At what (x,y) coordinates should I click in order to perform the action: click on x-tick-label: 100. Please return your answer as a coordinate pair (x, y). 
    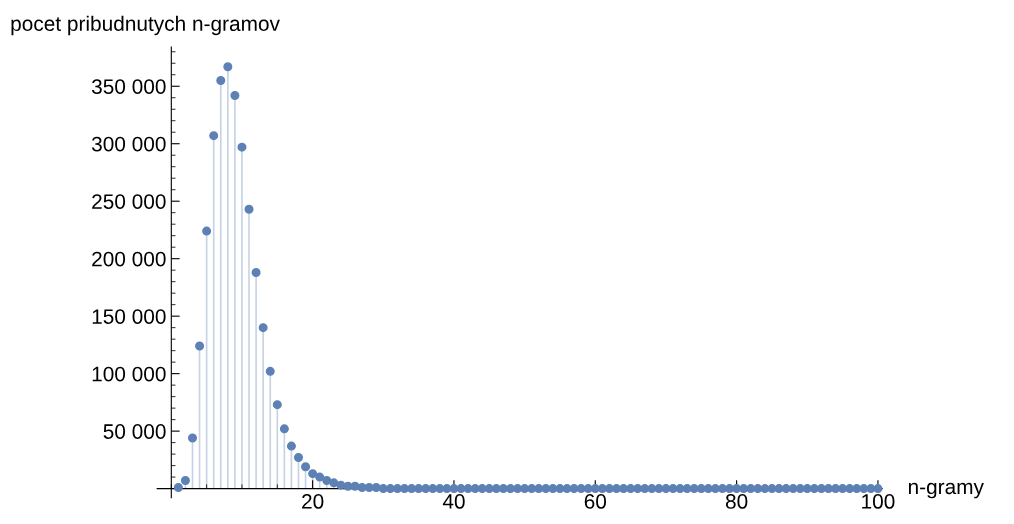
    Looking at the image, I should click on (878, 501).